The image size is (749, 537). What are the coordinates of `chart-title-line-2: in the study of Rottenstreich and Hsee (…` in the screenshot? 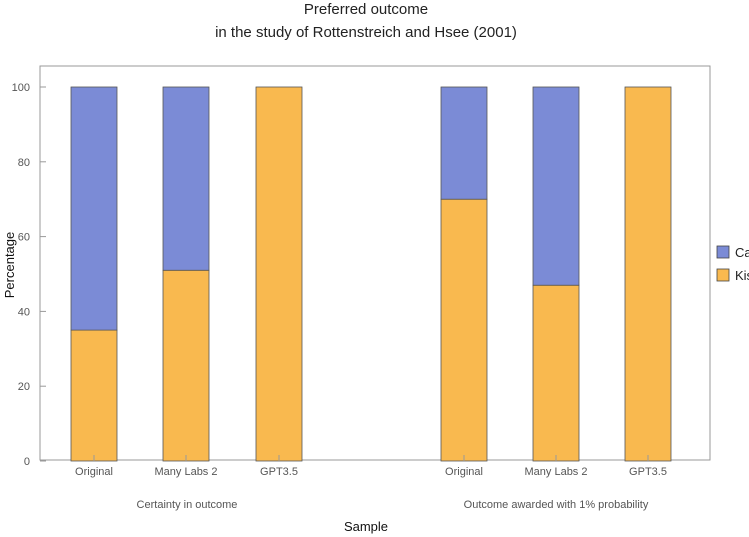 It's located at (366, 32).